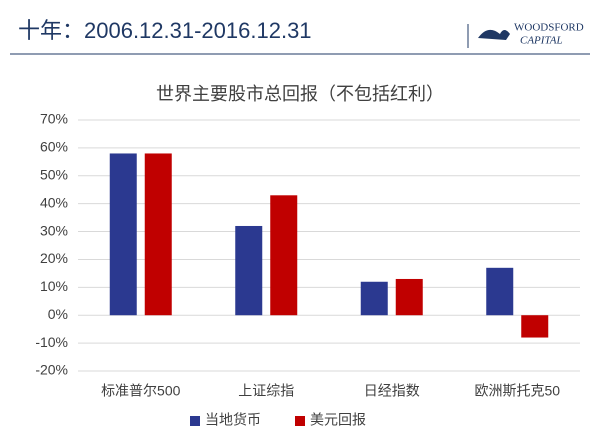 The width and height of the screenshot is (600, 442). I want to click on legend-label: 当地货币, so click(233, 420).